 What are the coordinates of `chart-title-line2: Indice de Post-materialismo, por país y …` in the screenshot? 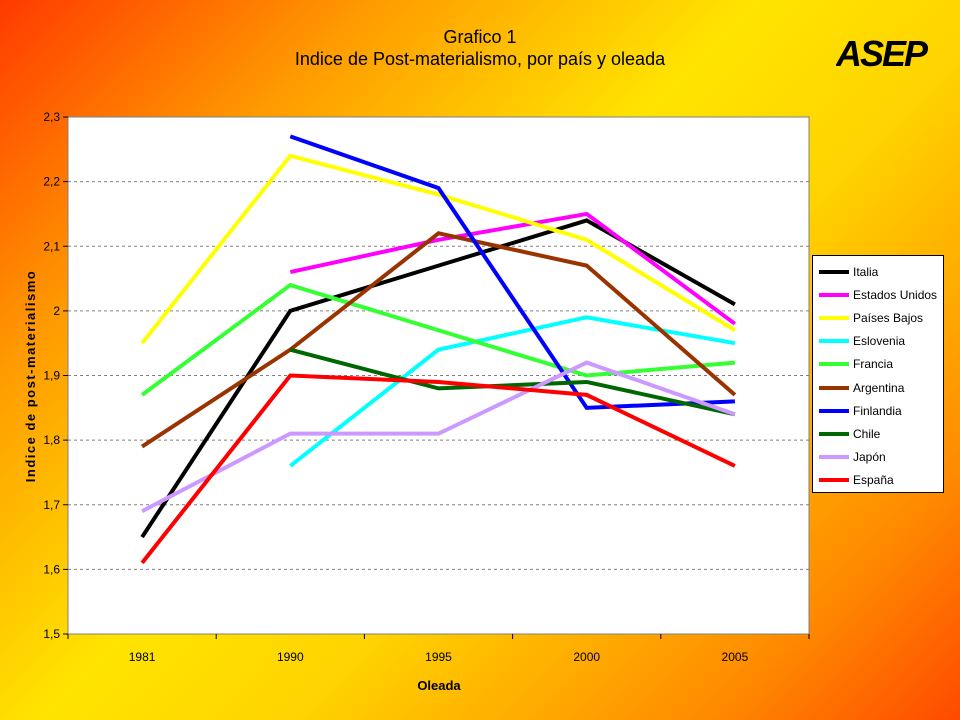 It's located at (480, 59).